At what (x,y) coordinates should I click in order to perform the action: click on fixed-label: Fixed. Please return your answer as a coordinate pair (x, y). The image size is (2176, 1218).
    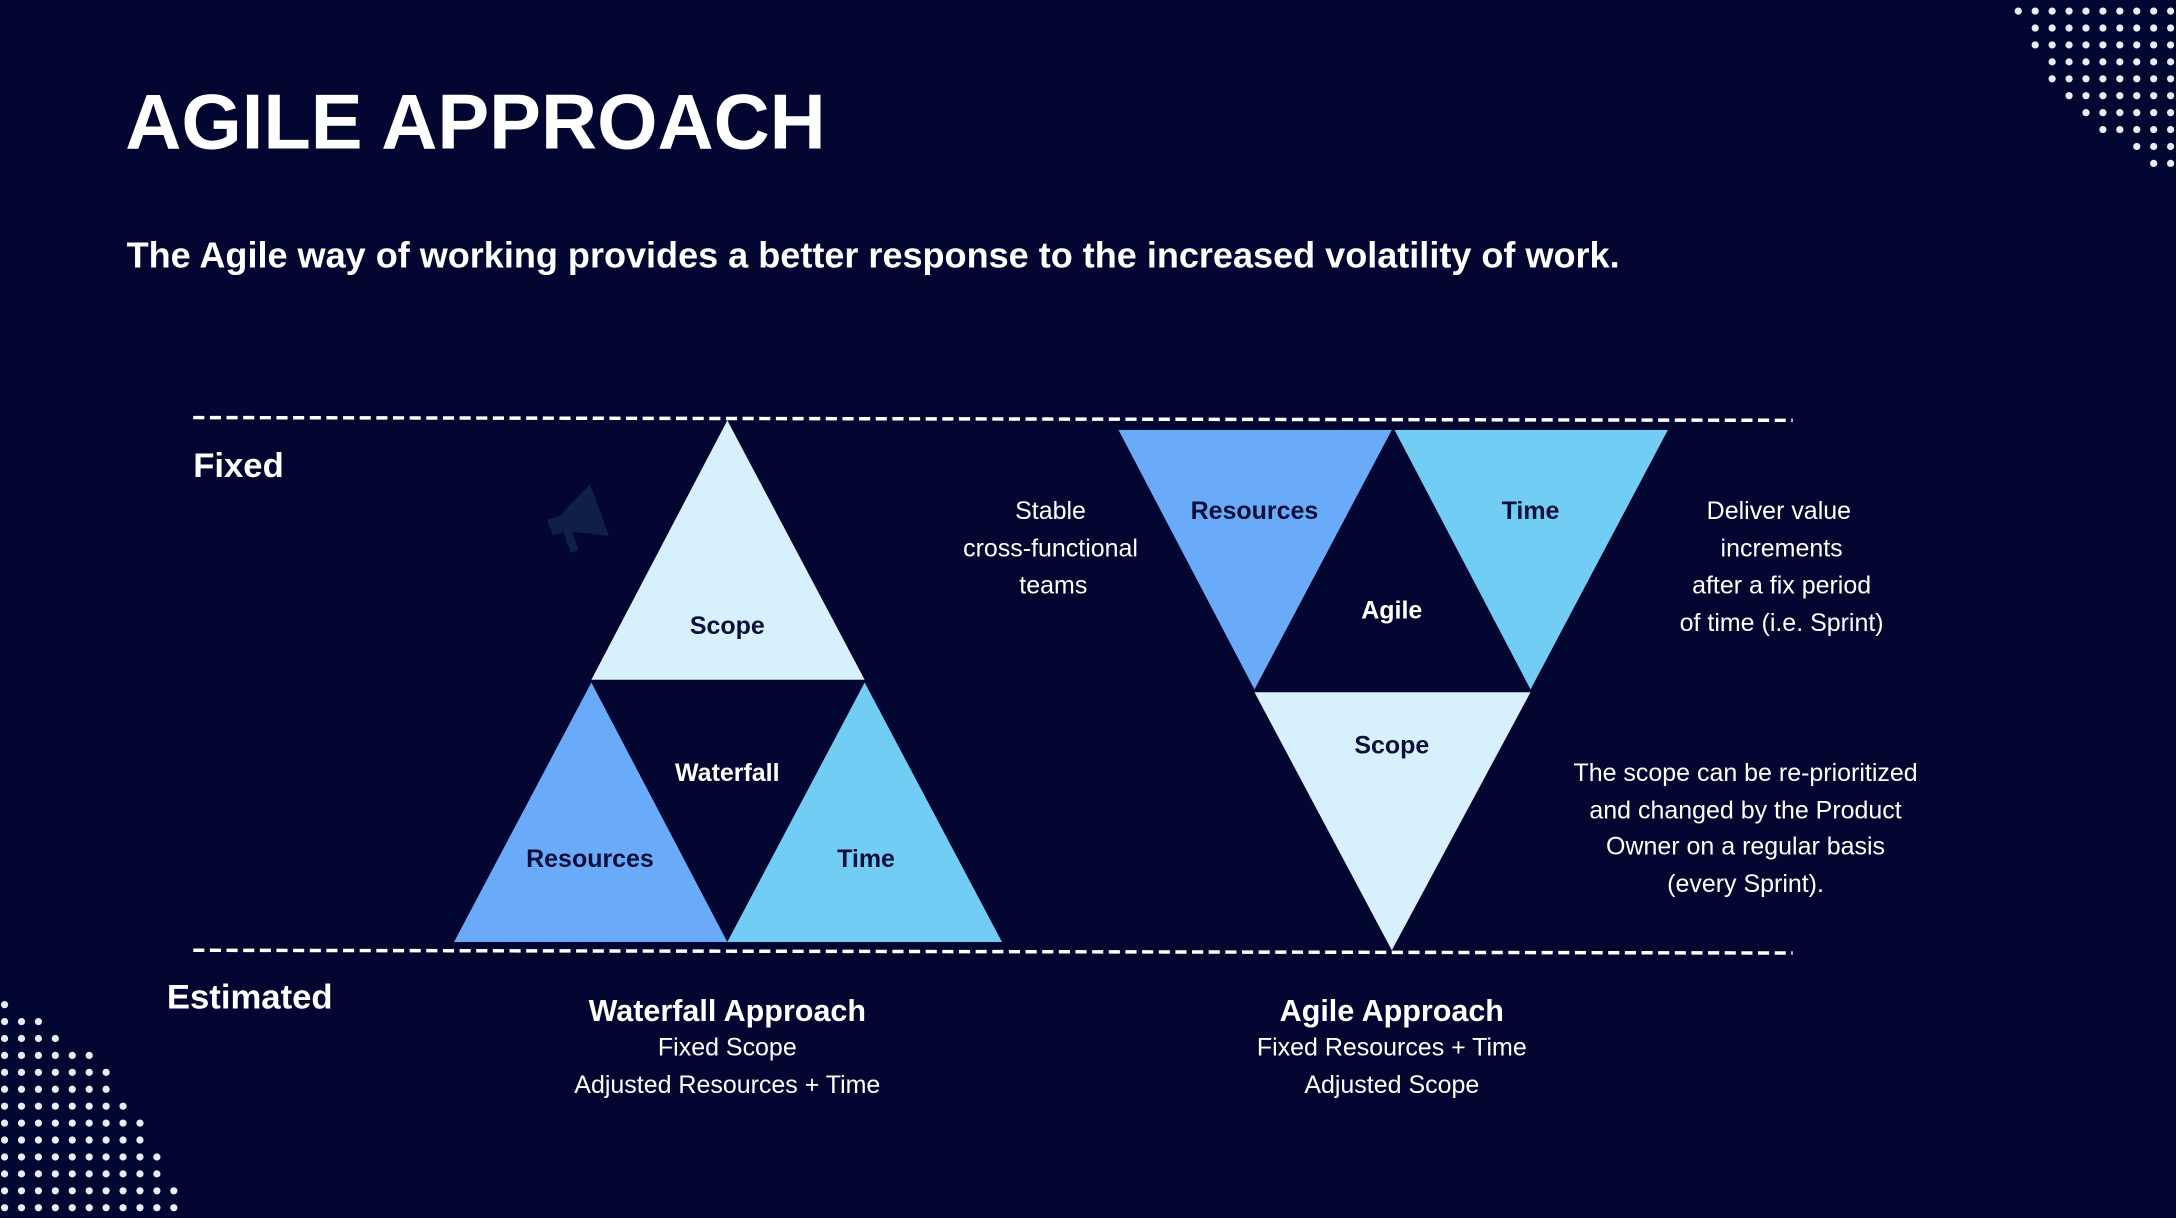
    Looking at the image, I should click on (238, 466).